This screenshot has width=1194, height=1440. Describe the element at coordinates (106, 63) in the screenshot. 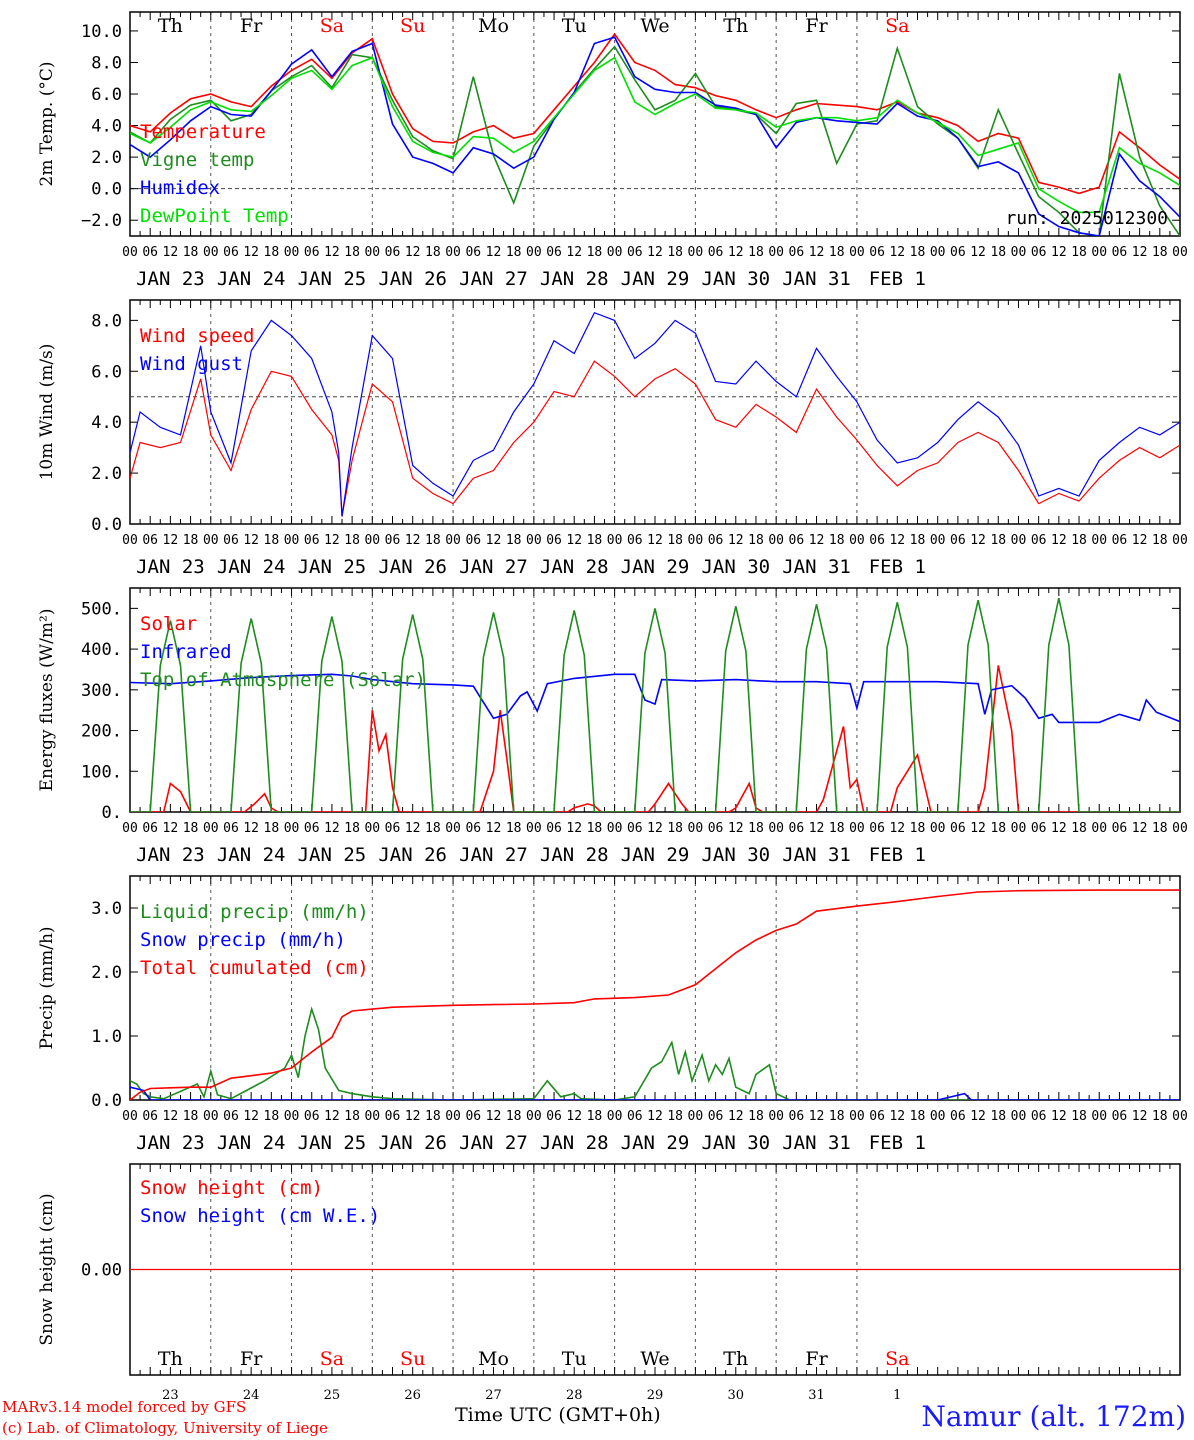

I see `y-tick-label: 8.0` at that location.